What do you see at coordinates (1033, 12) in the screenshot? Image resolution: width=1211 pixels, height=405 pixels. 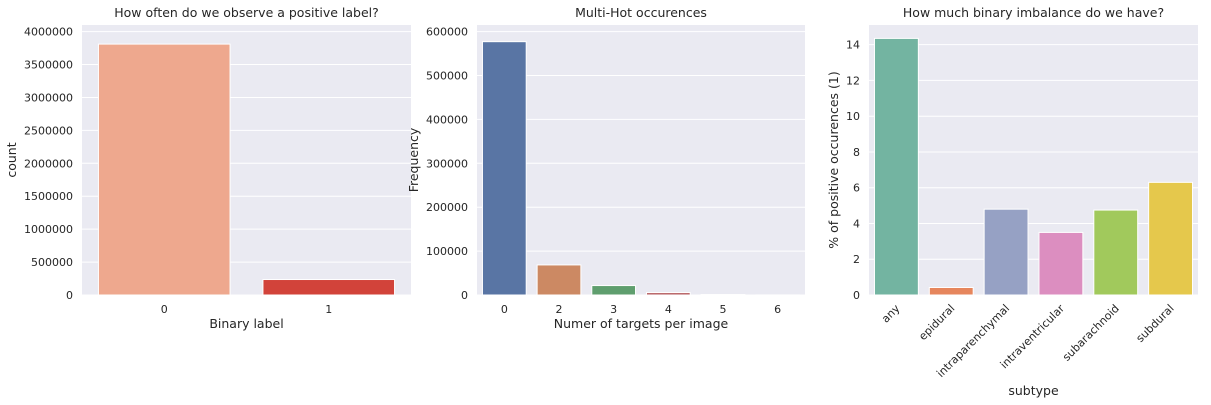 I see `chart-2-title: How much binary imbalance do we have?` at bounding box center [1033, 12].